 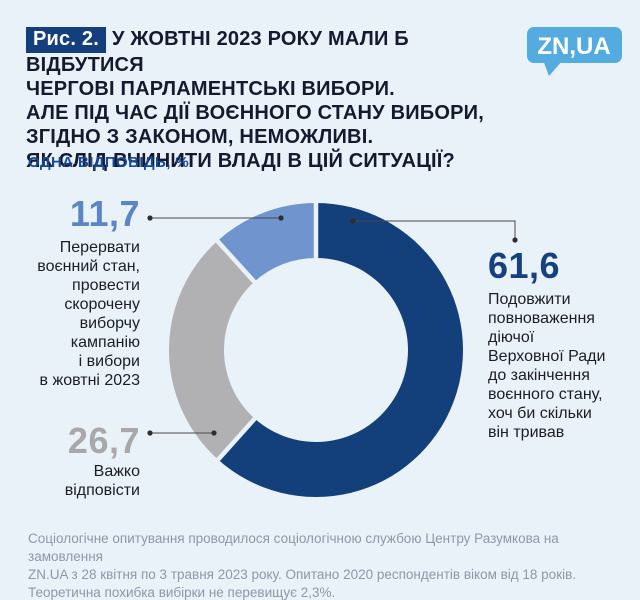 I want to click on leader-extend-rada, so click(x=434, y=230).